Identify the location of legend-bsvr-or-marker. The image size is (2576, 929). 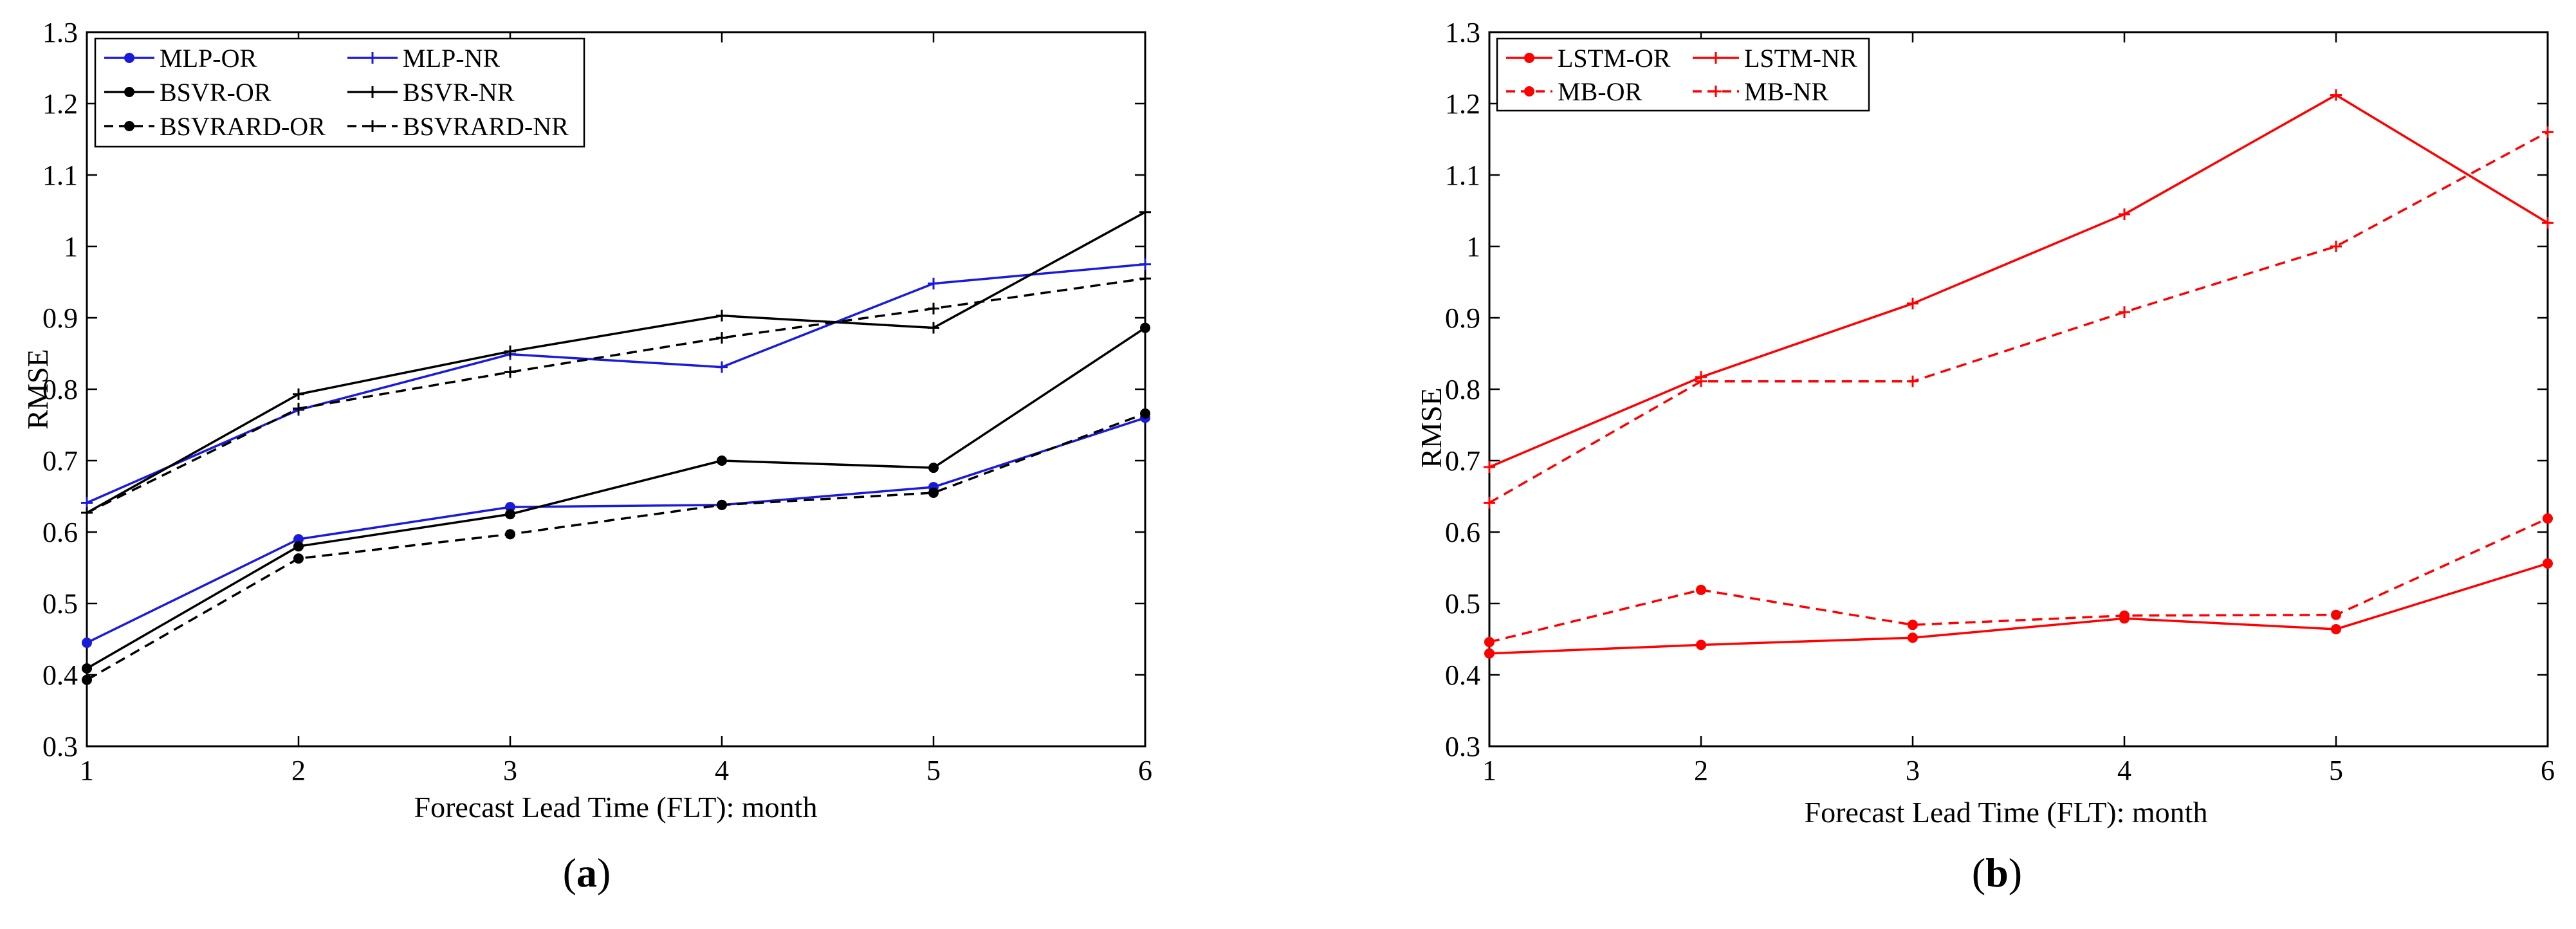
(129, 92).